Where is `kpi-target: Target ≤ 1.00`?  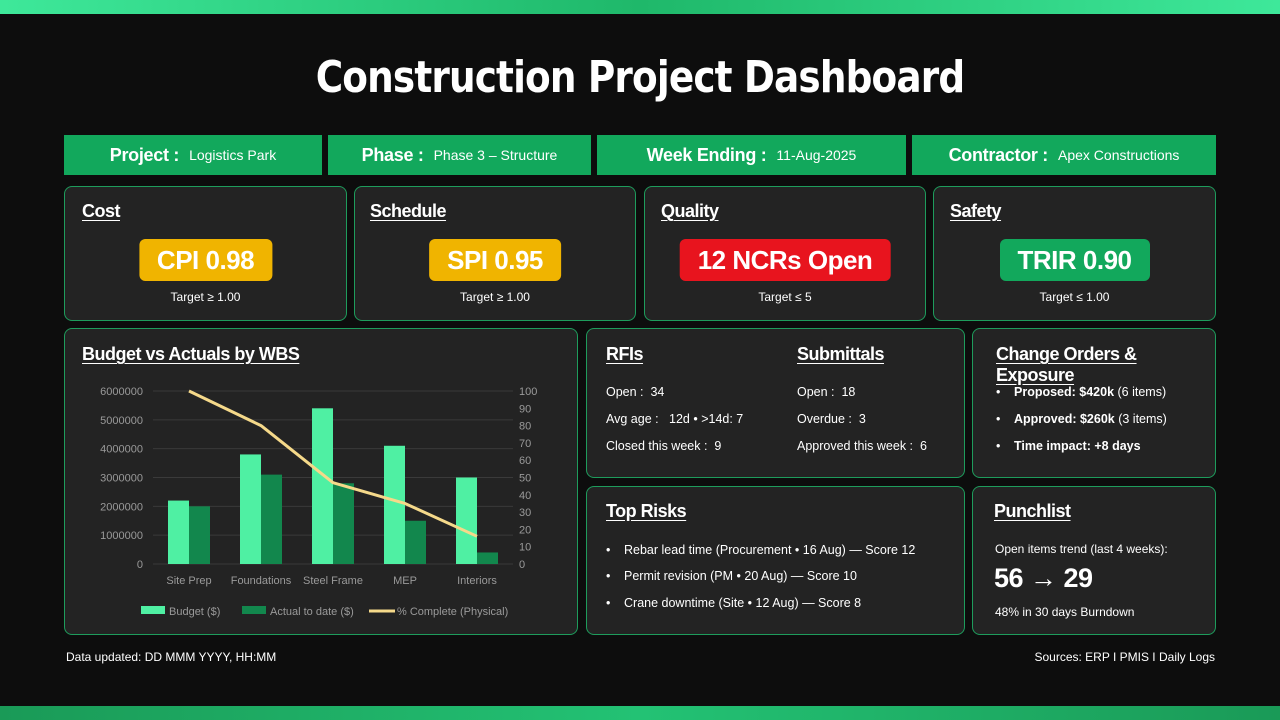 kpi-target: Target ≤ 1.00 is located at coordinates (1074, 297).